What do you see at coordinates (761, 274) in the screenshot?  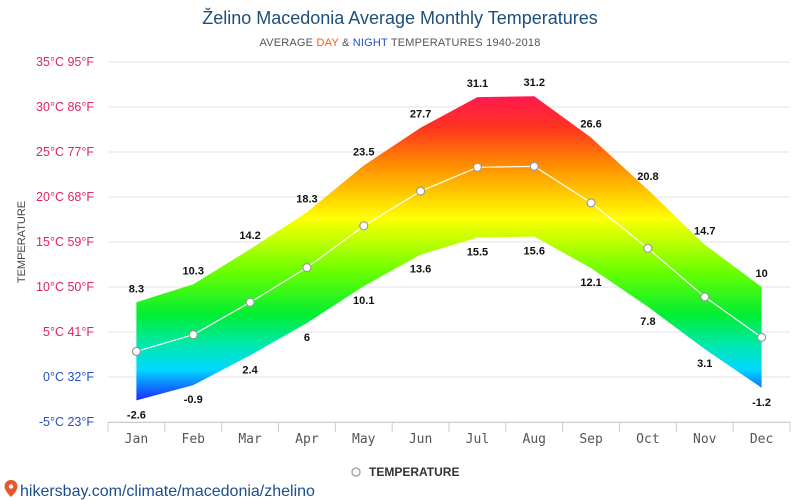 I see `day-value-label: 10` at bounding box center [761, 274].